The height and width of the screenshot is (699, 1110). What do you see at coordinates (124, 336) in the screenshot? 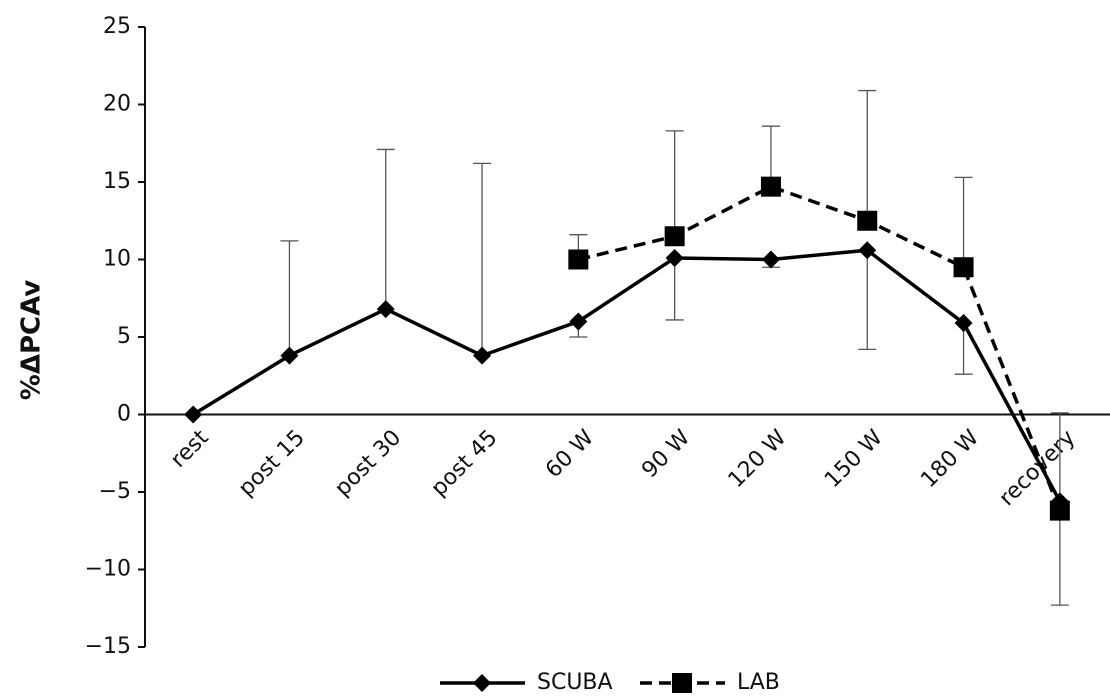
I see `y-tick-label: 5` at bounding box center [124, 336].